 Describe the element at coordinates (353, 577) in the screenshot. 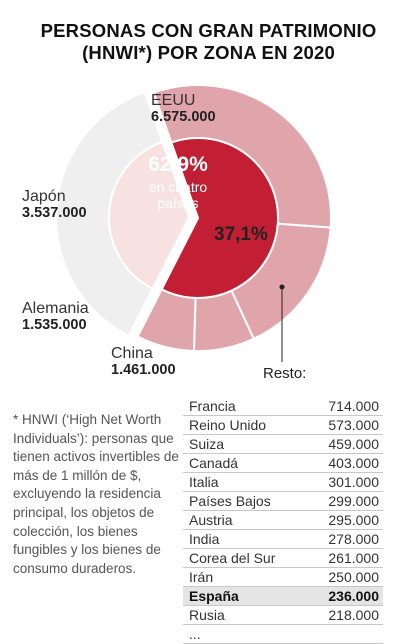

I see `country-value: 250.000` at that location.